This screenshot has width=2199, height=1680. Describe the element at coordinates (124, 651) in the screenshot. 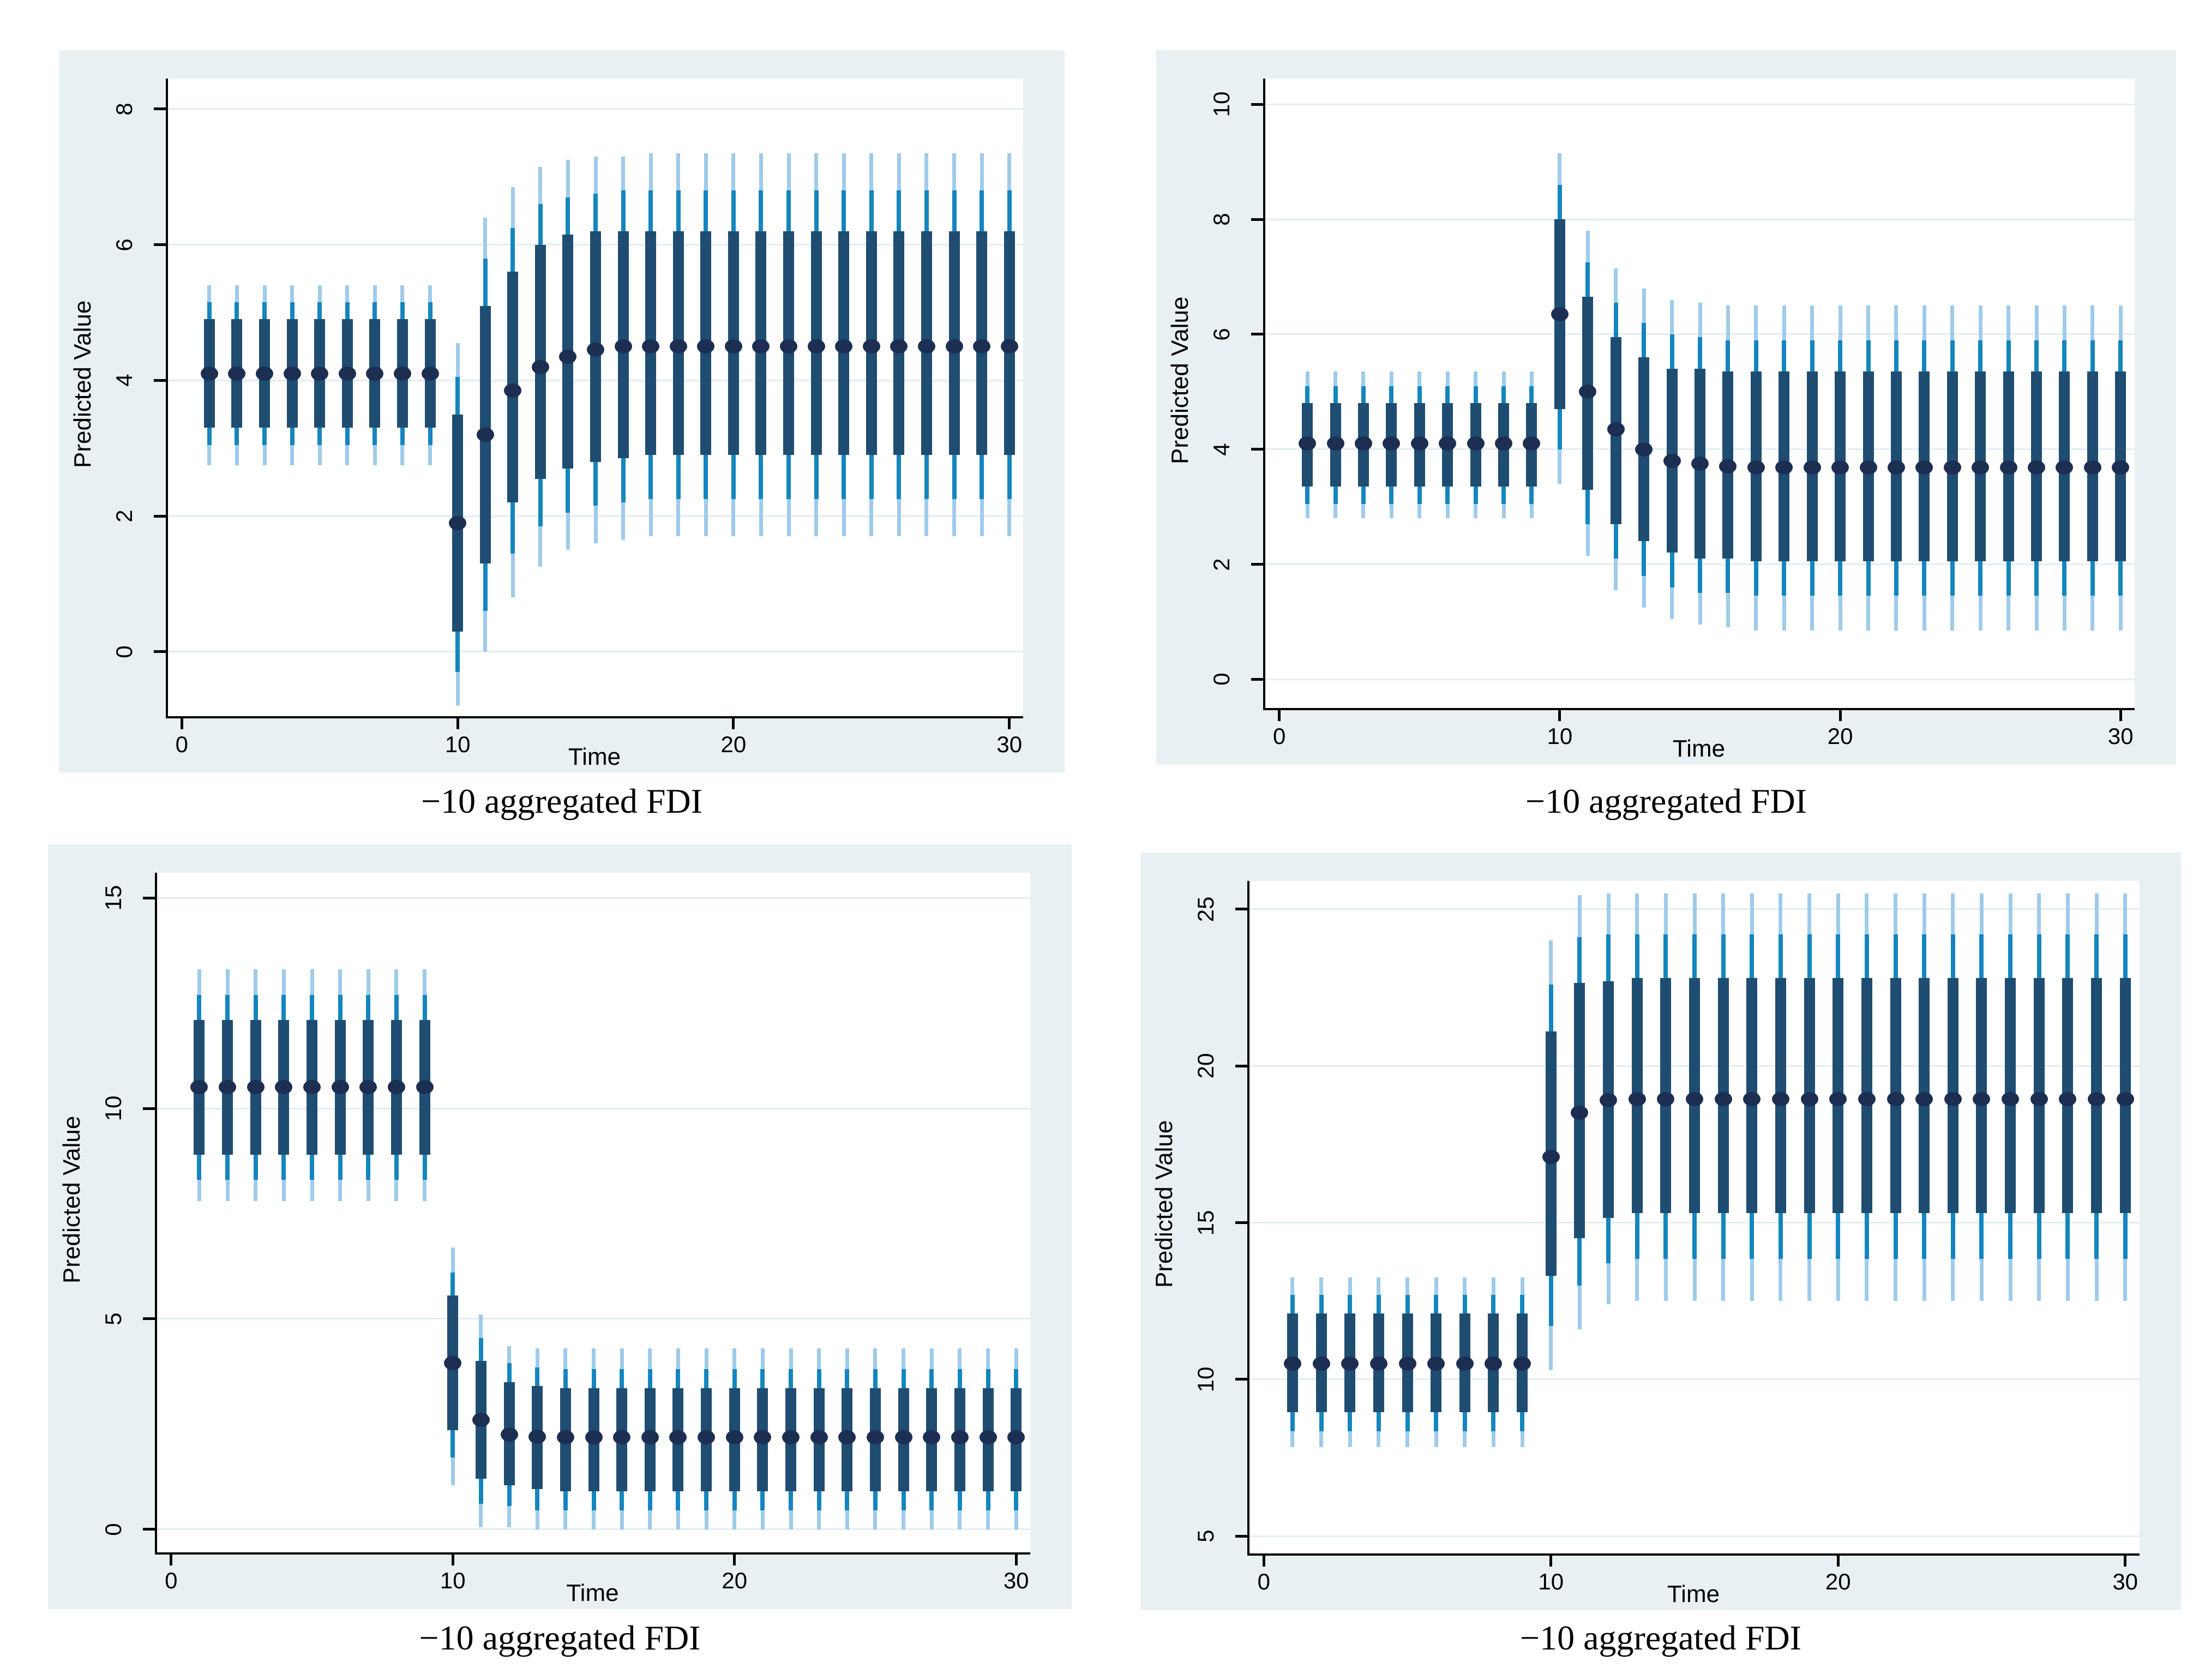

I see `y-tick-label: 0` at that location.